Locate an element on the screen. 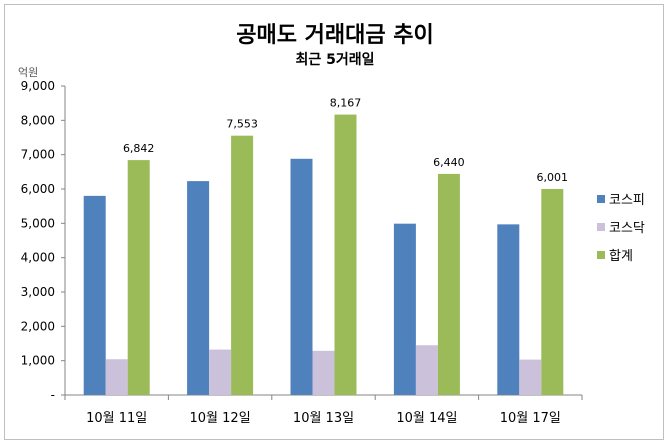 The image size is (670, 445). data-label: 6,001 is located at coordinates (553, 177).